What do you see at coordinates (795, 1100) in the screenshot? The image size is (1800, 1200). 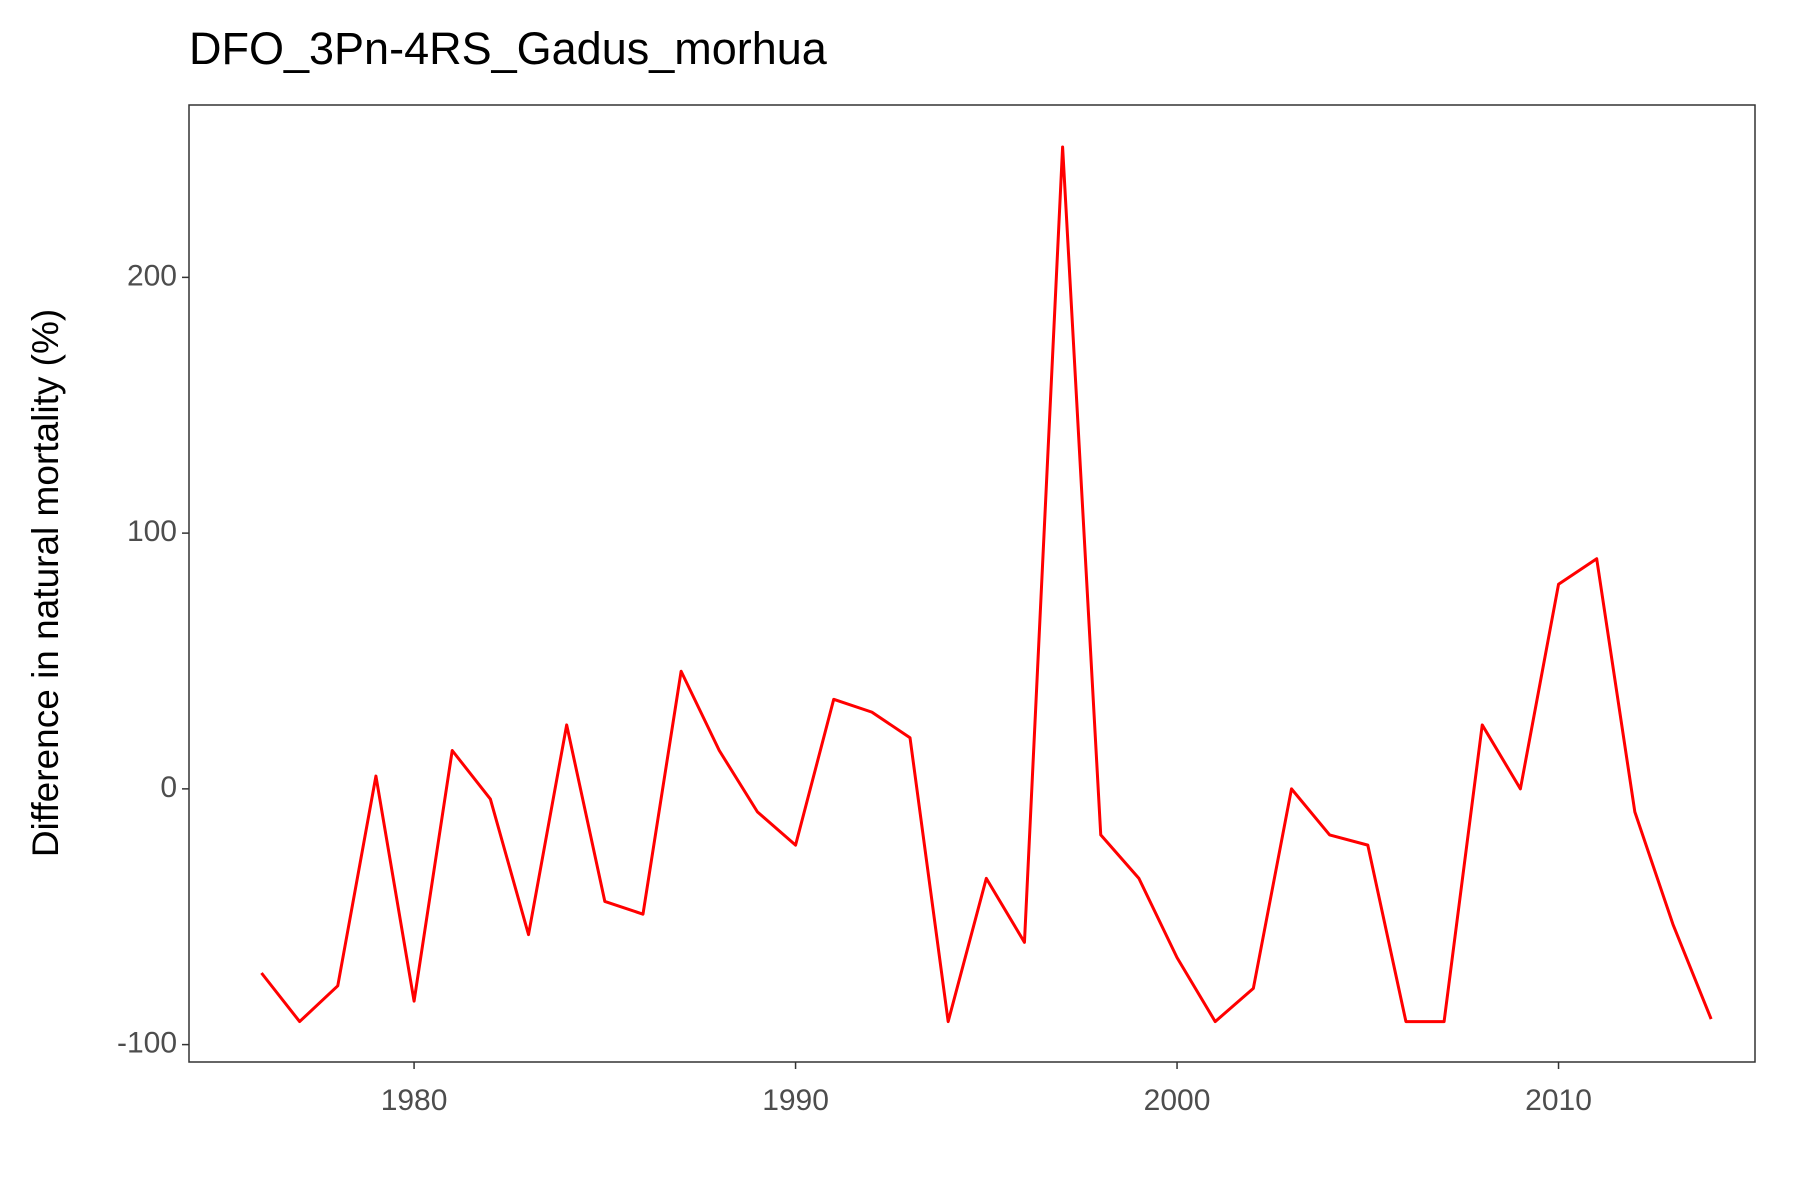 I see `x-tick-label: 1990` at bounding box center [795, 1100].